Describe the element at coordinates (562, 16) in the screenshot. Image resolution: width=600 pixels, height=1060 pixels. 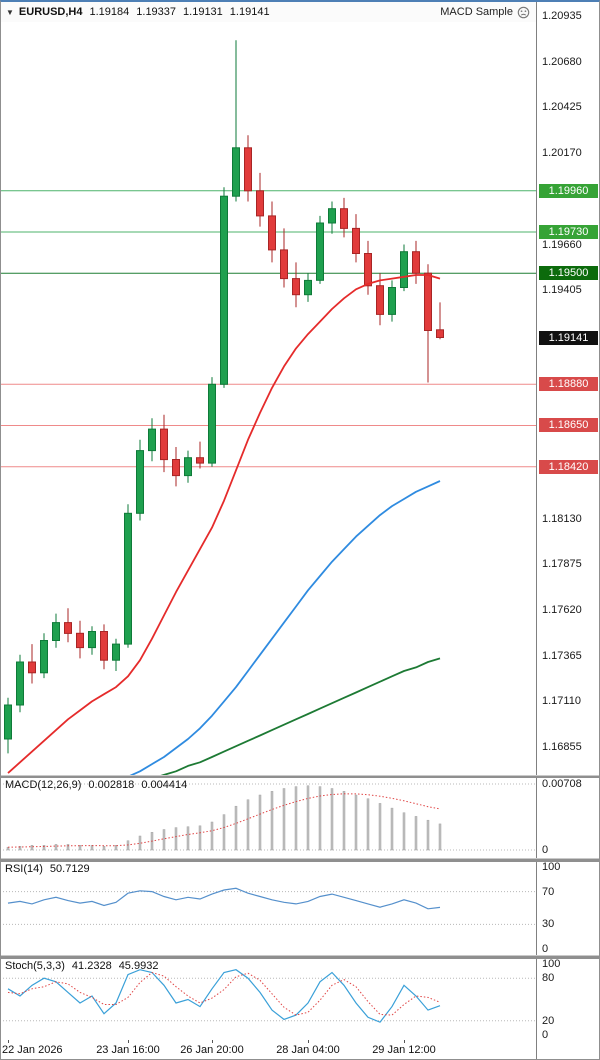
I see `price-tick-label: 1.20935` at that location.